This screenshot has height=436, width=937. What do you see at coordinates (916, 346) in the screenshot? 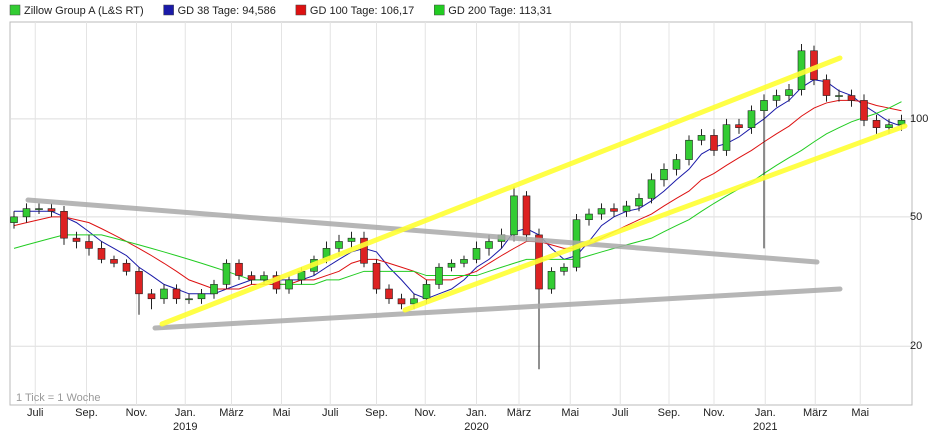
I see `y-tick-label: 20` at bounding box center [916, 346].